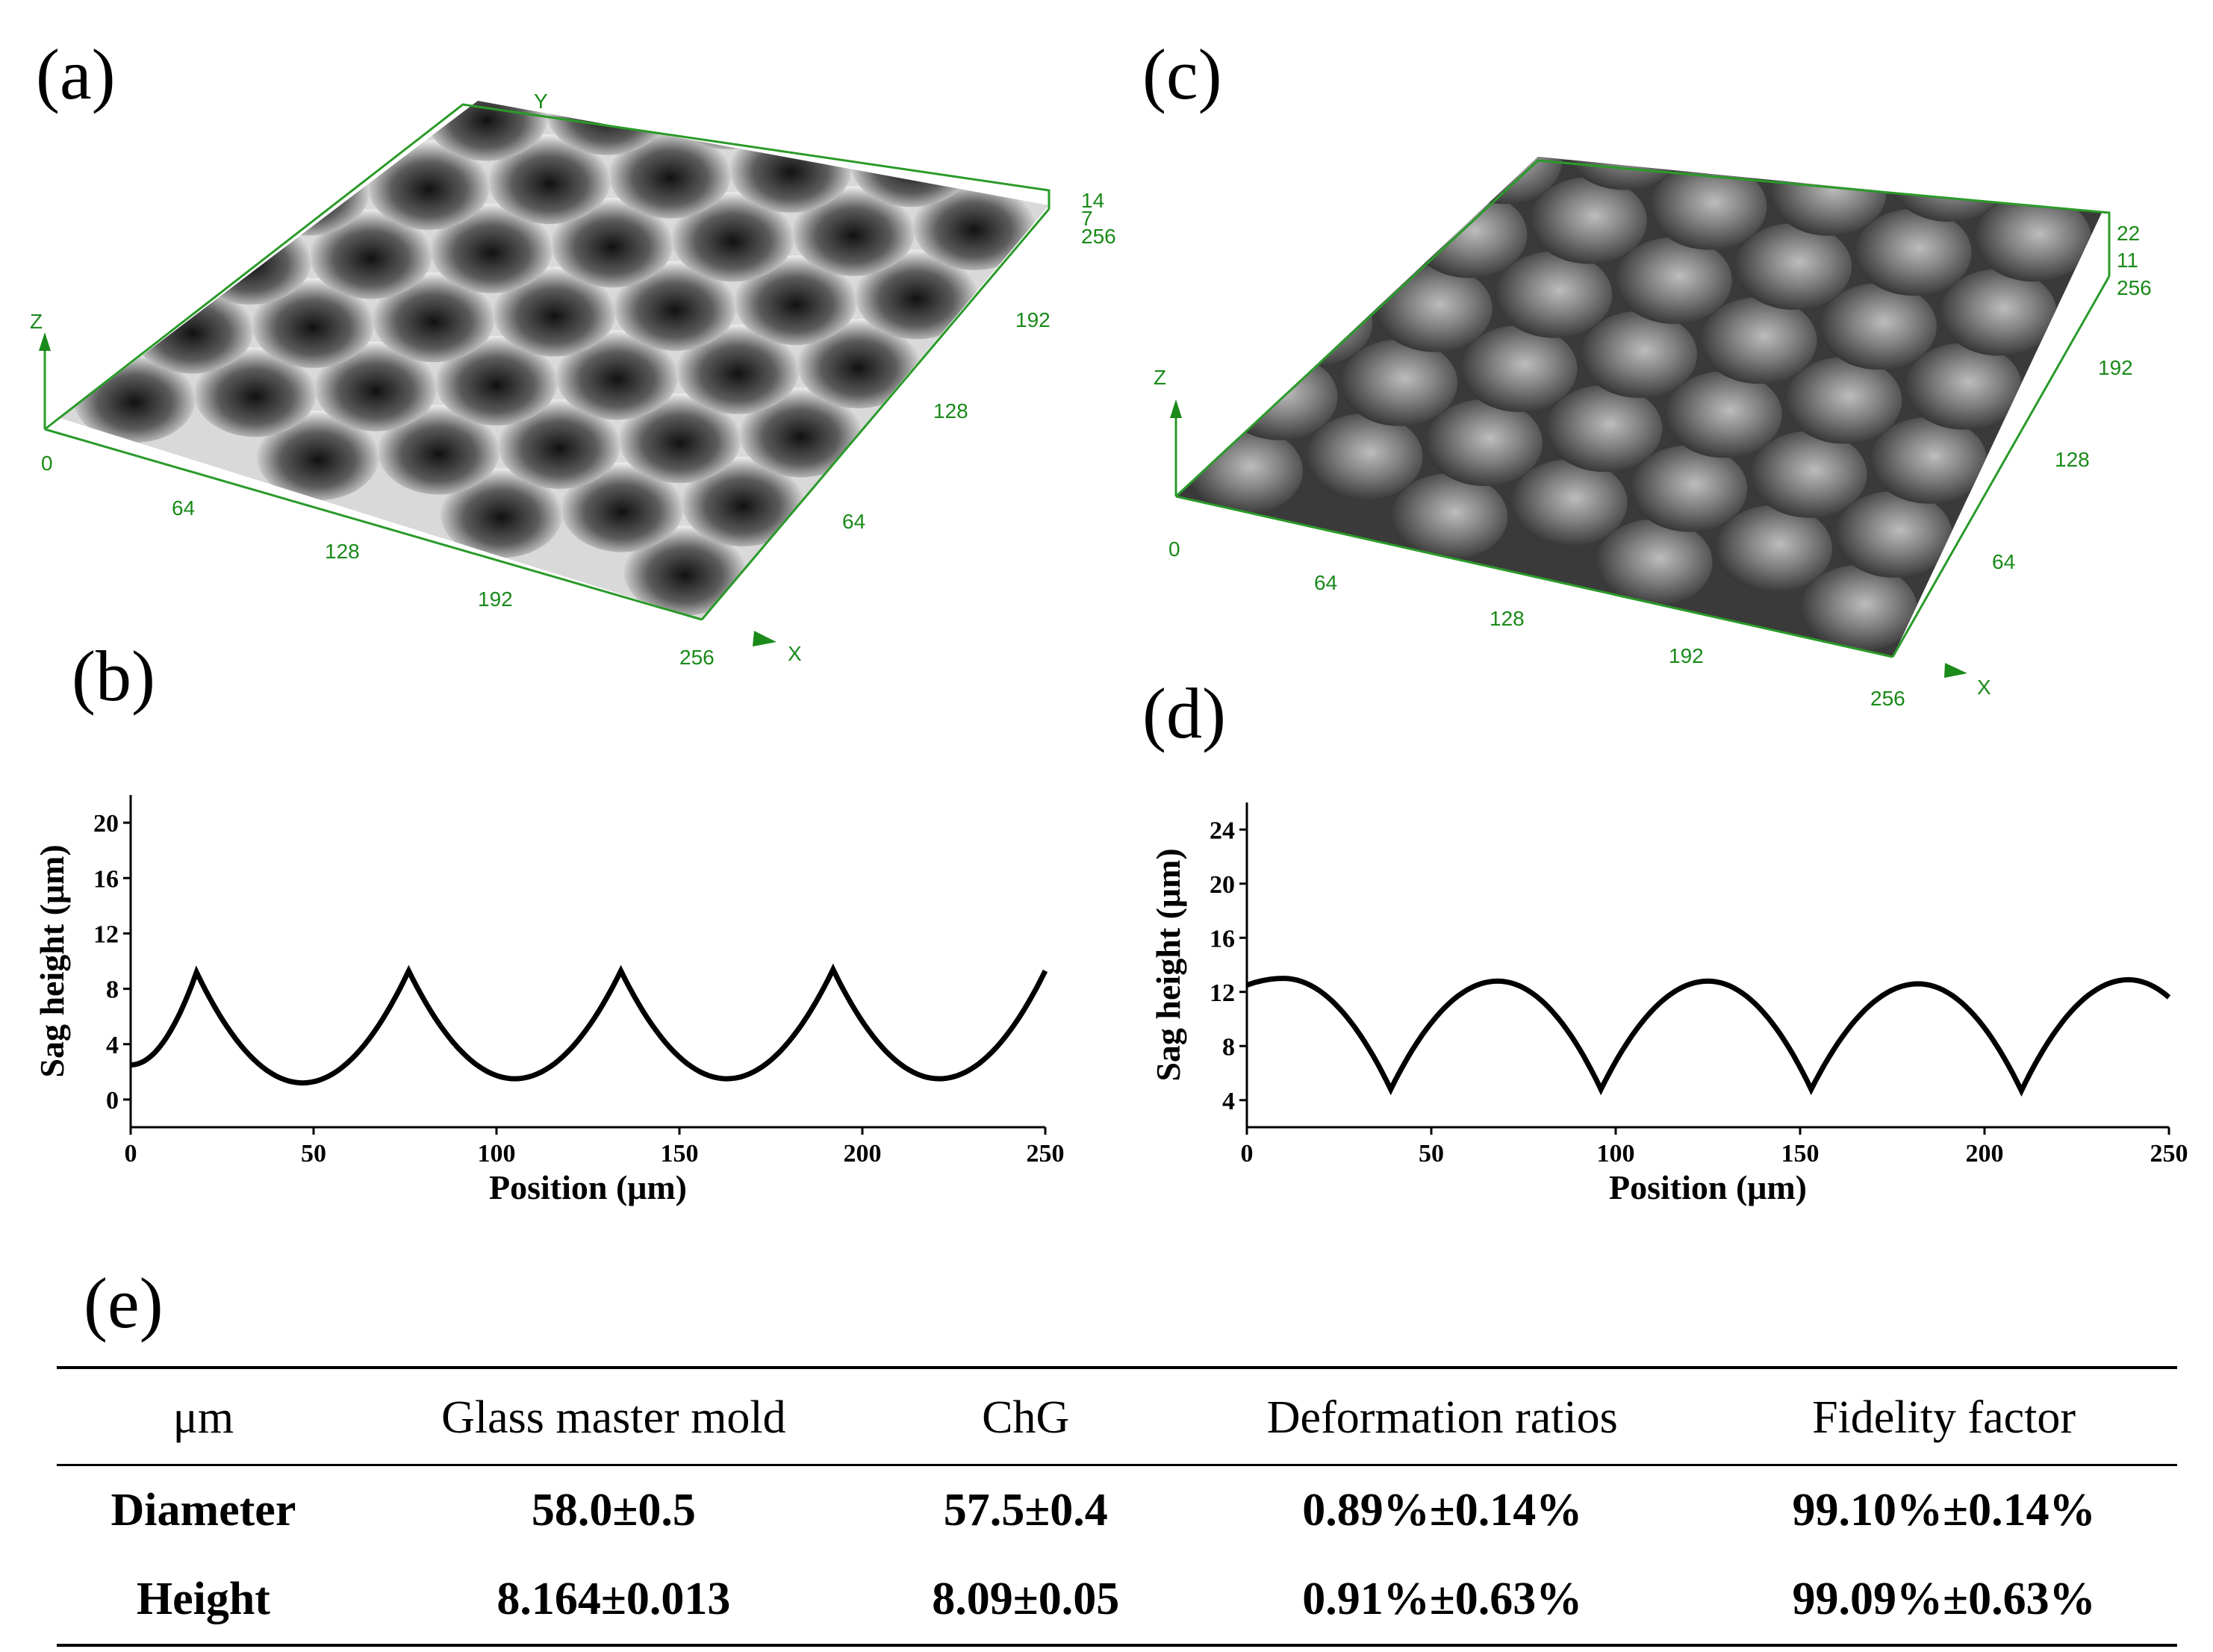 This screenshot has height=1652, width=2213. I want to click on chart-d-ticks: 0 50 100 150 200 250 4 8 12 16 20 24, so click(1699, 993).